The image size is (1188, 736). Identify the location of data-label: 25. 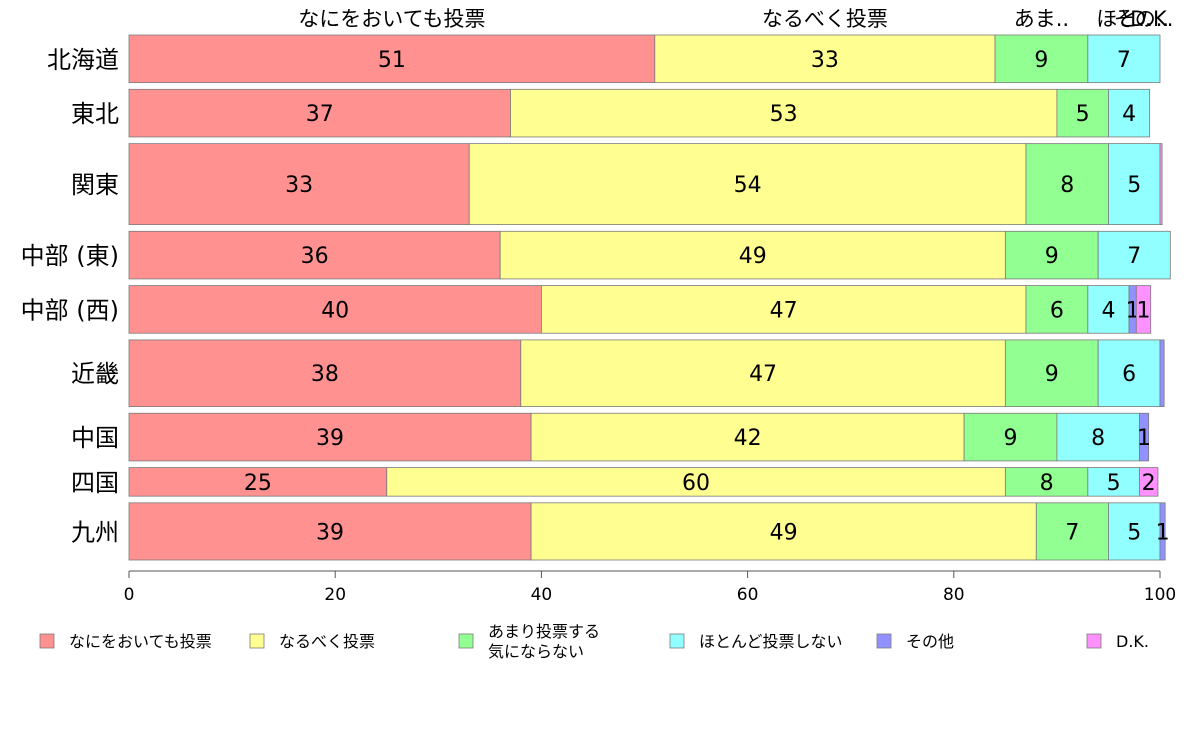
(258, 483).